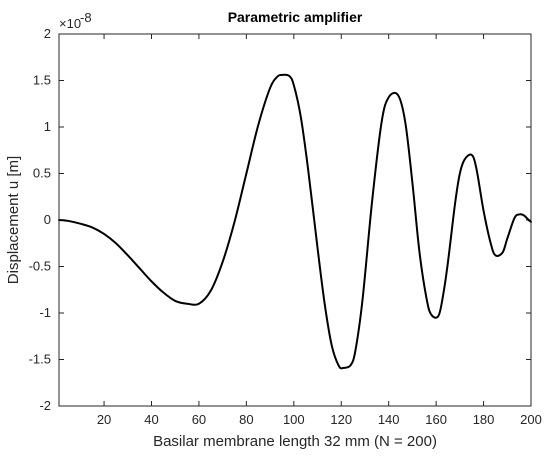  What do you see at coordinates (484, 419) in the screenshot?
I see `x-tick-label: 180` at bounding box center [484, 419].